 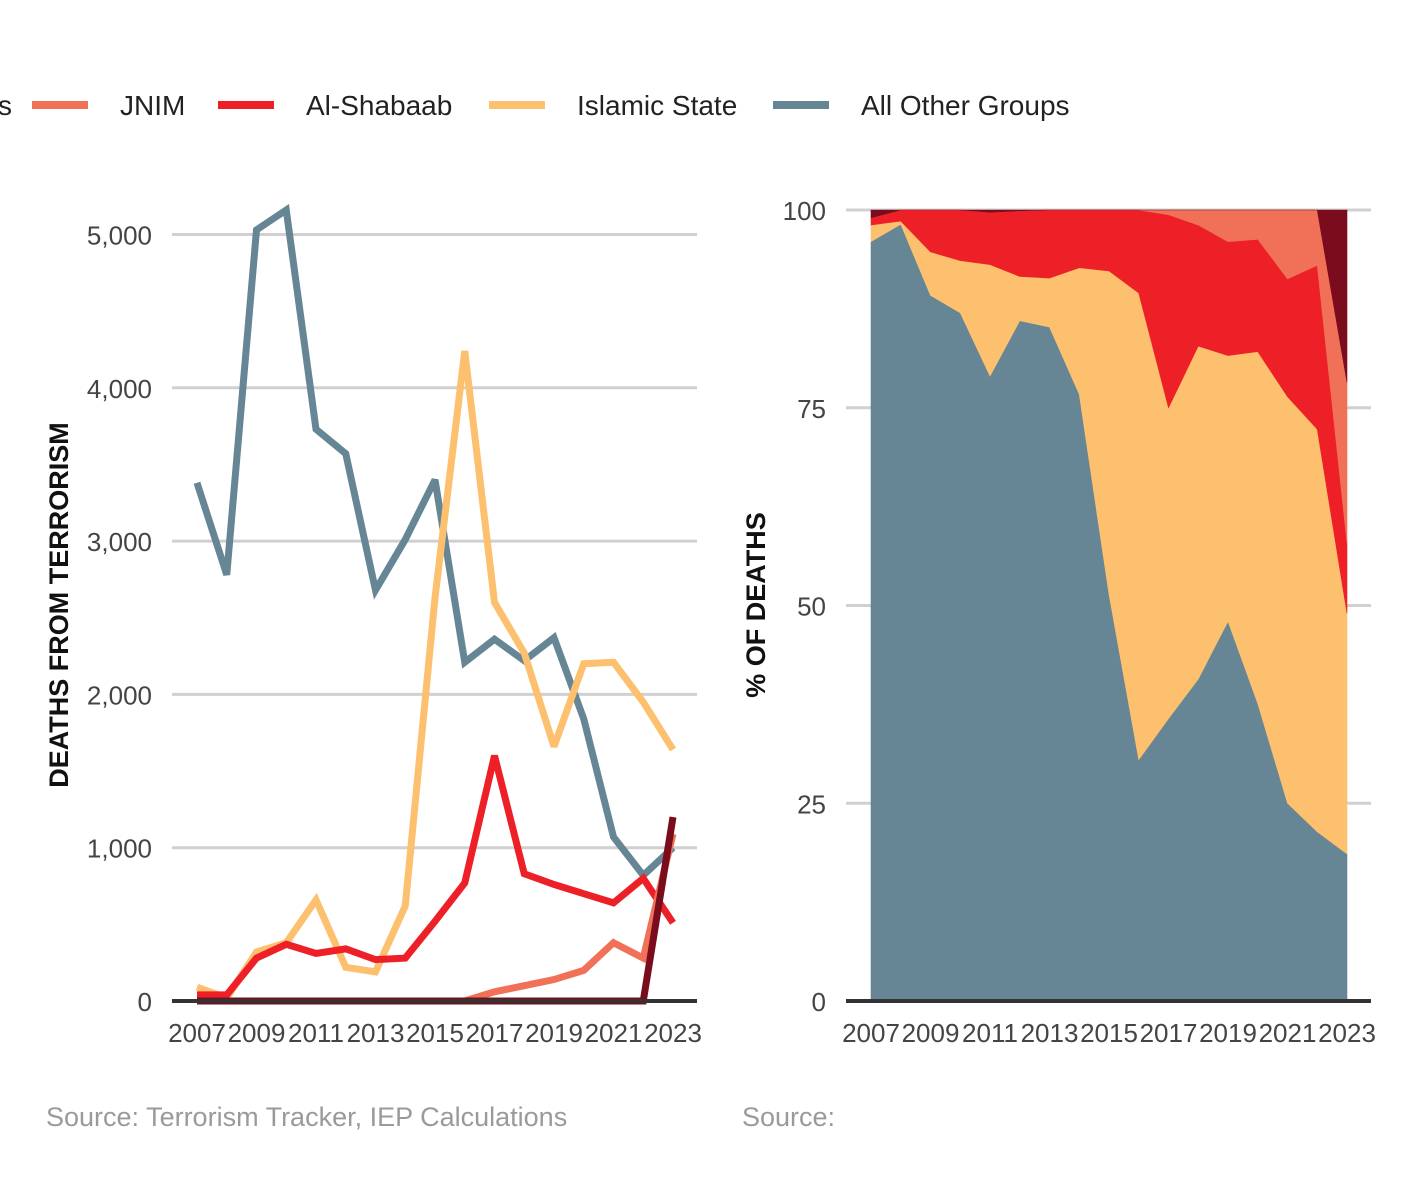 I want to click on legend-label-all-other-groups: All Other Groups, so click(x=965, y=105).